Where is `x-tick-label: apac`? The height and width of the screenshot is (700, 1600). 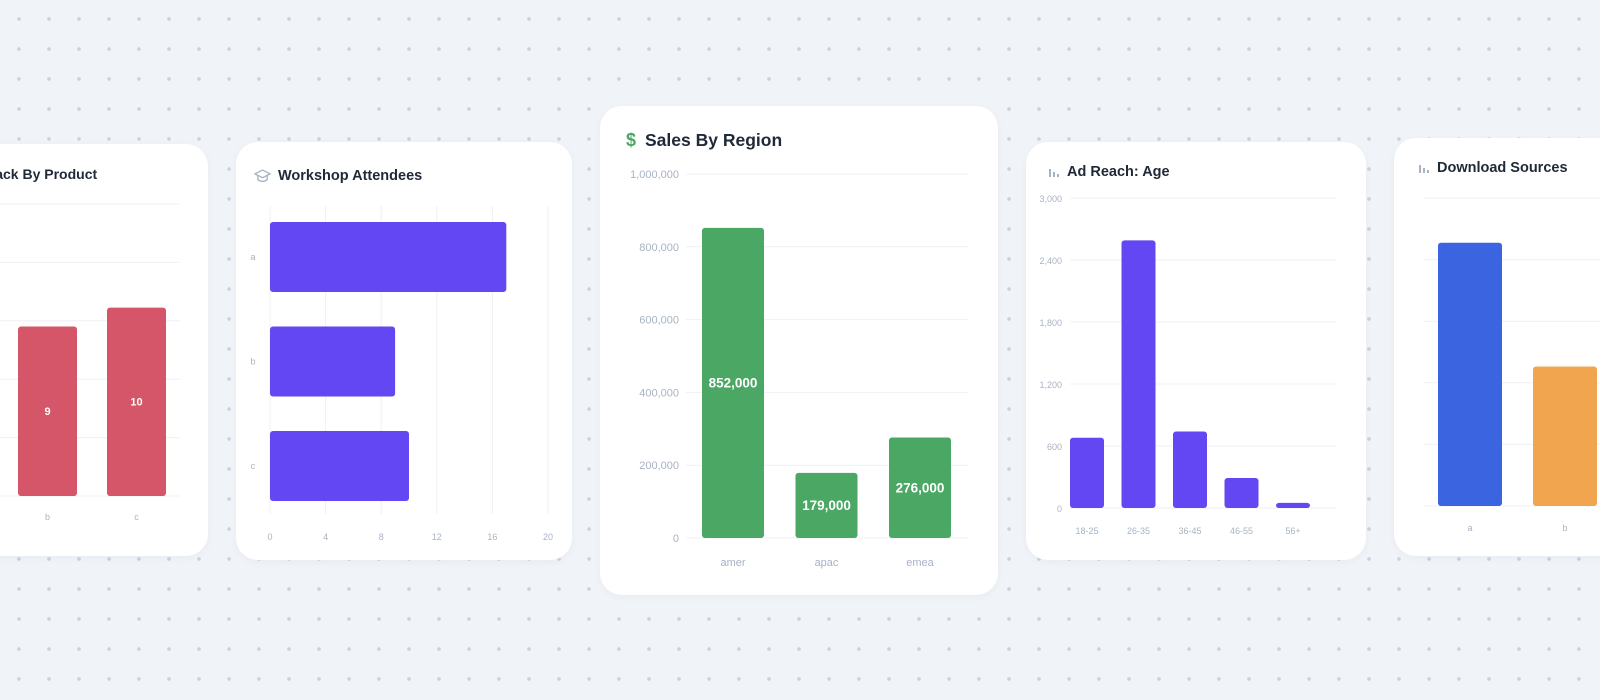 x-tick-label: apac is located at coordinates (827, 563).